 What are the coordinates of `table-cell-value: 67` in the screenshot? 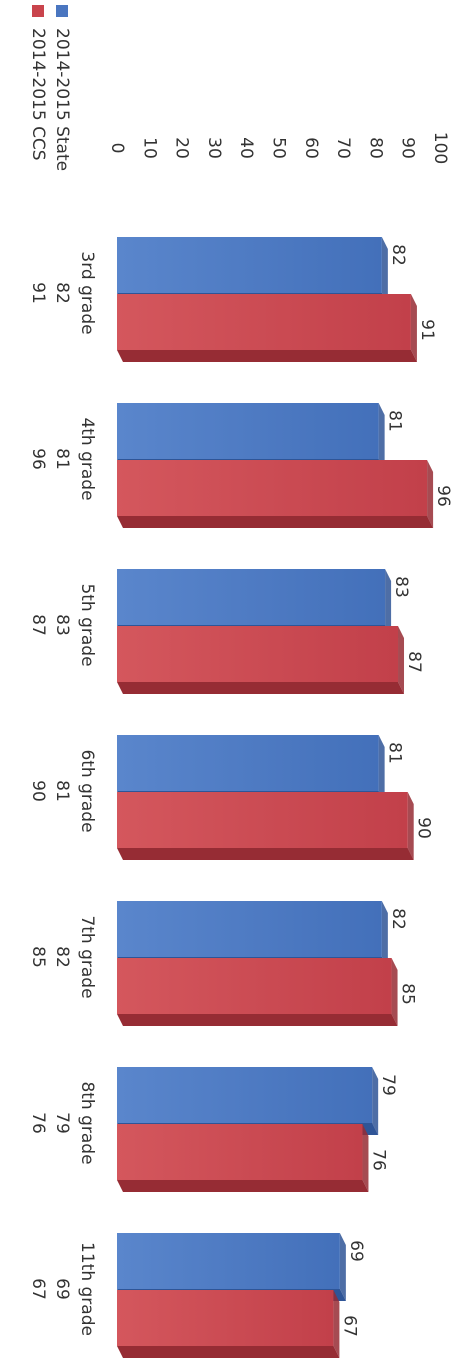 It's located at (38, 1289).